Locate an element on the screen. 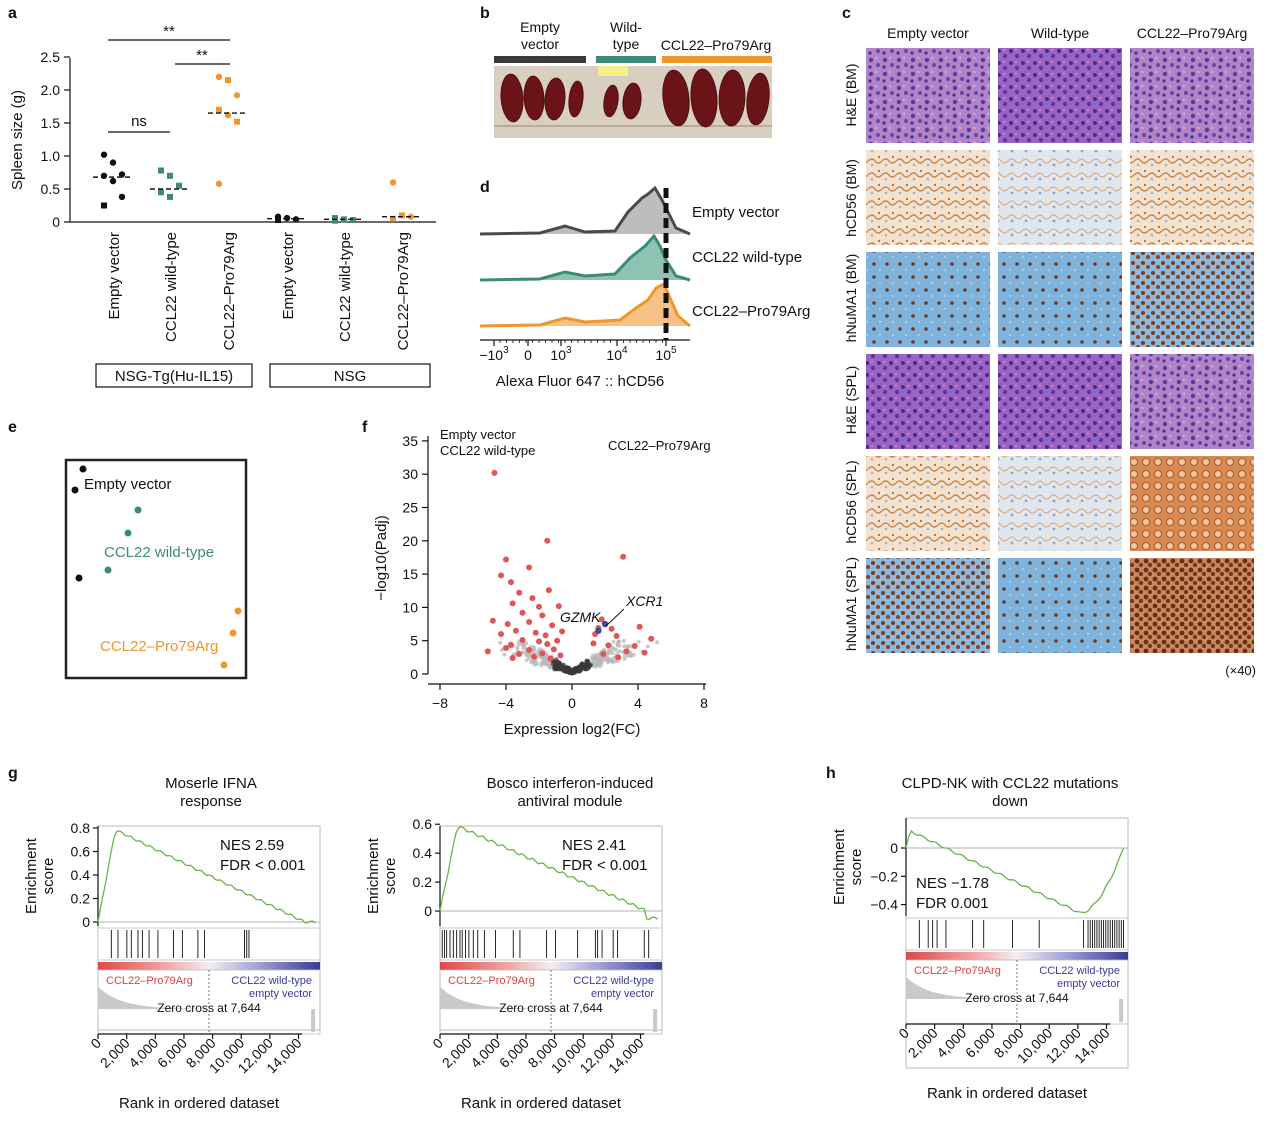  d-xtick-label: 0 is located at coordinates (528, 355).